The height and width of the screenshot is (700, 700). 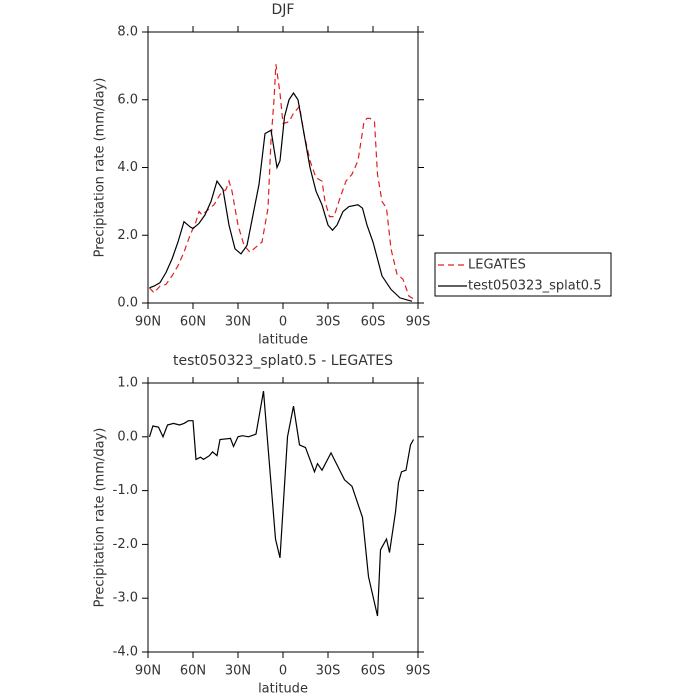 I want to click on chart-title: DJF, so click(x=283, y=10).